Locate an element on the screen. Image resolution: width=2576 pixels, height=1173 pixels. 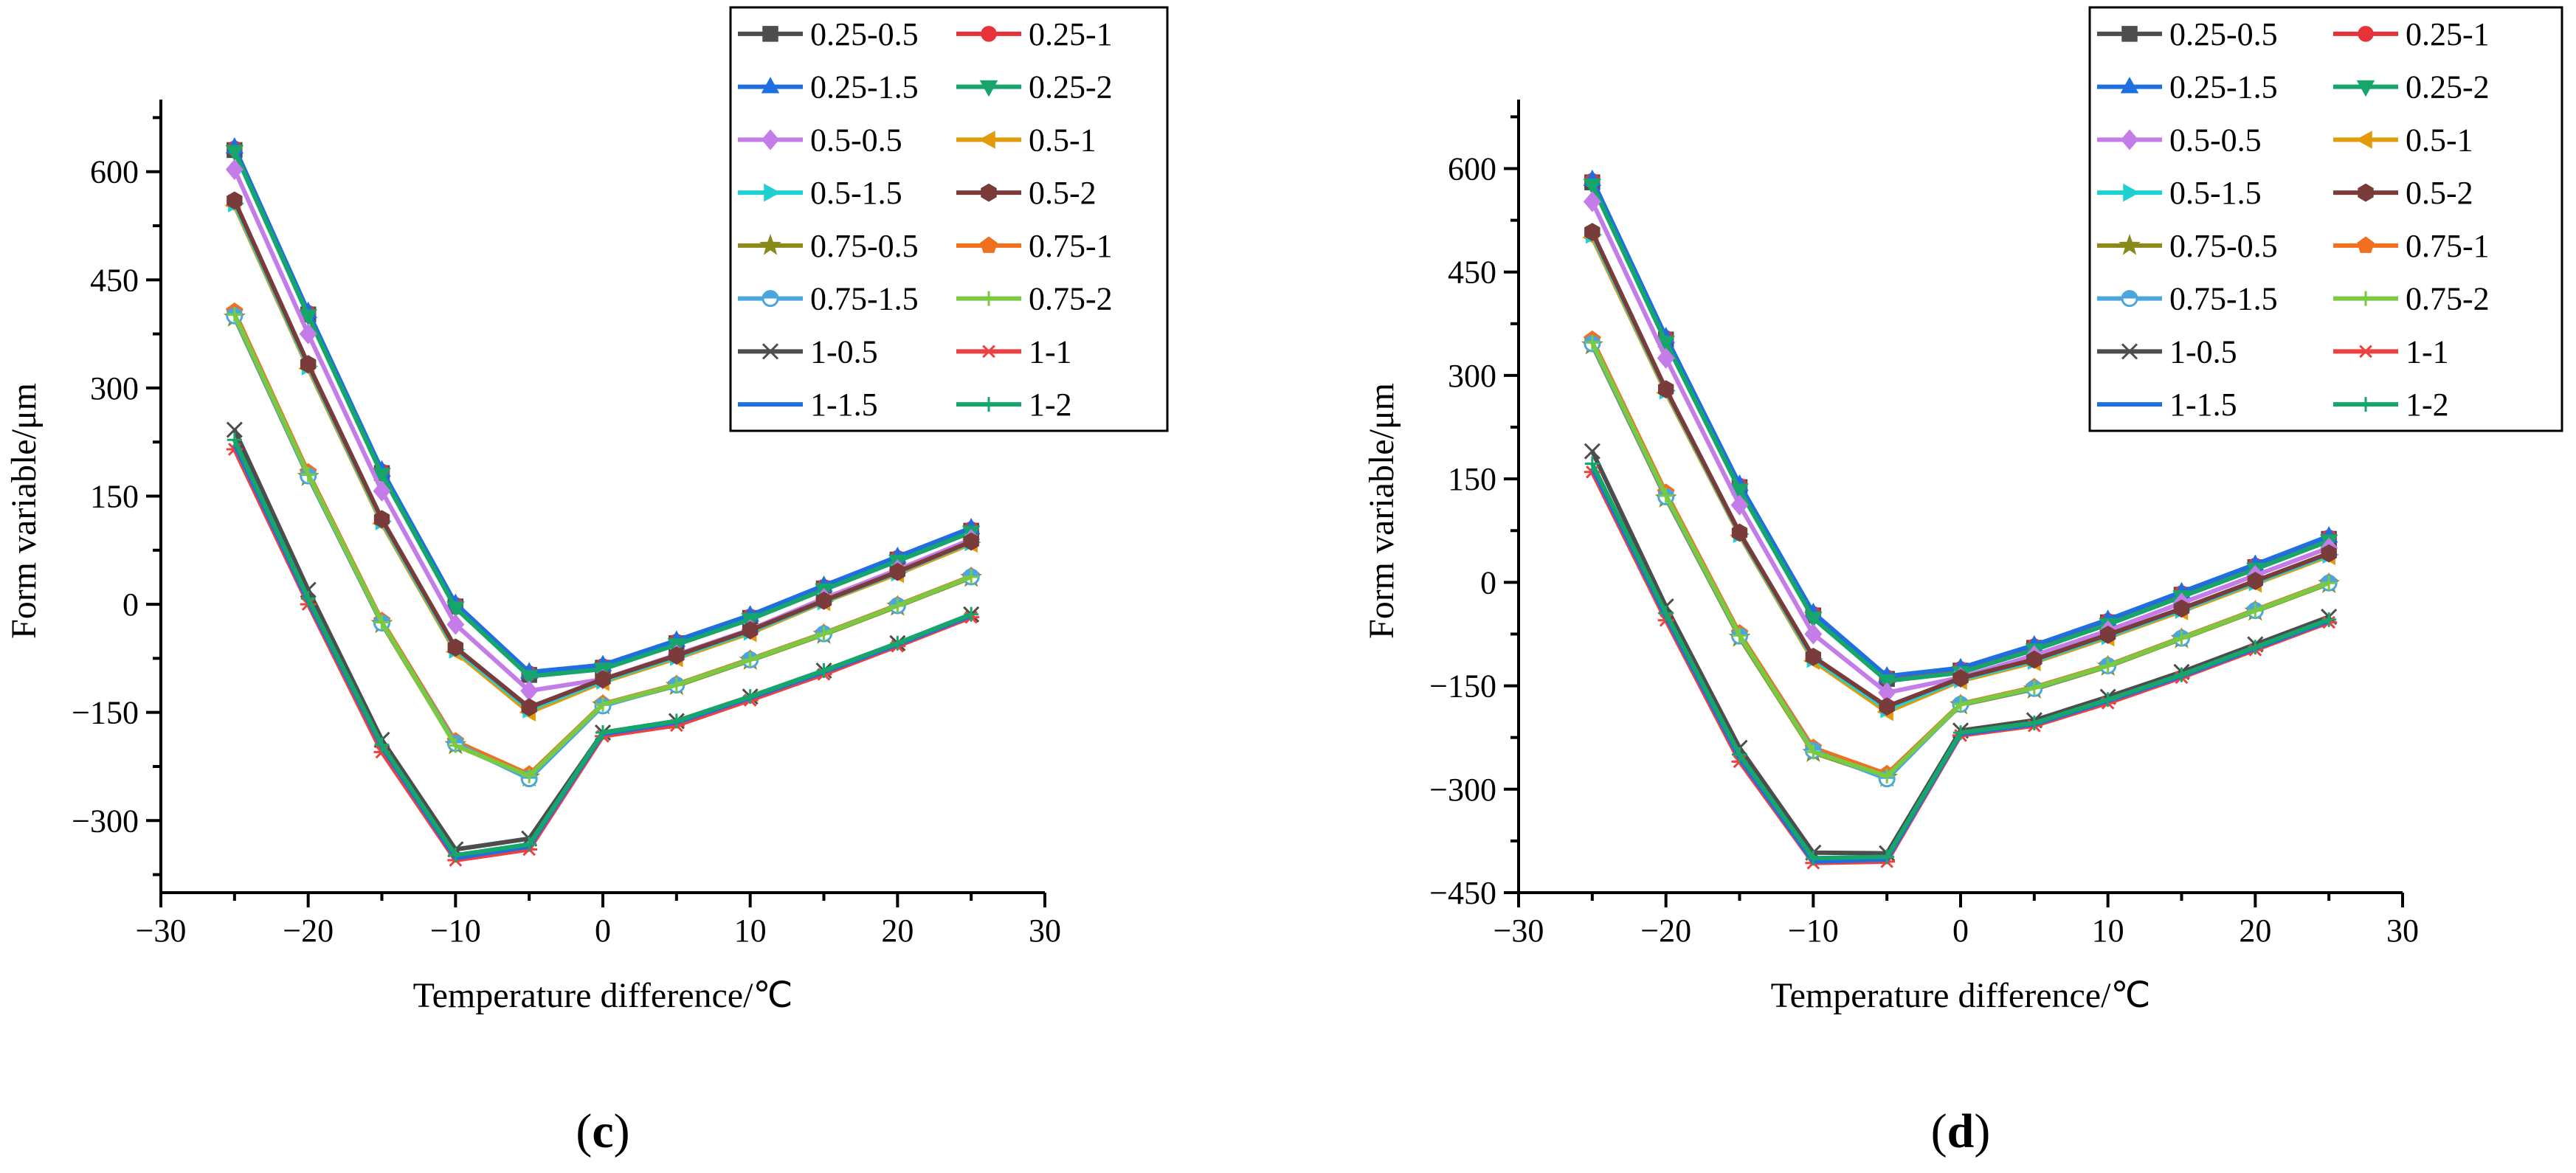
legend-item: 0.5-2 is located at coordinates (2403, 193).